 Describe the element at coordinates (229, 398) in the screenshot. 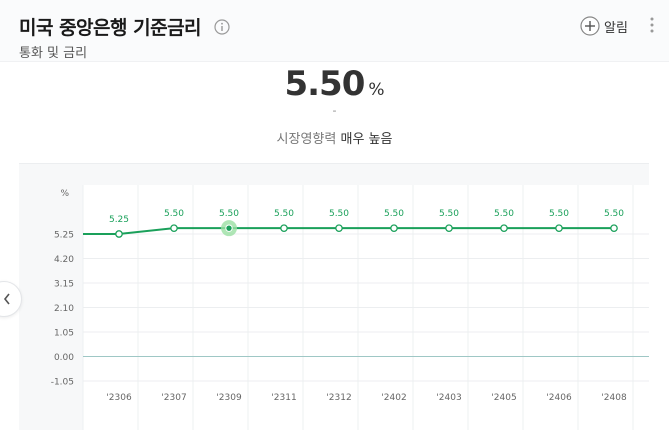

I see `x-tick-label: '2309` at that location.